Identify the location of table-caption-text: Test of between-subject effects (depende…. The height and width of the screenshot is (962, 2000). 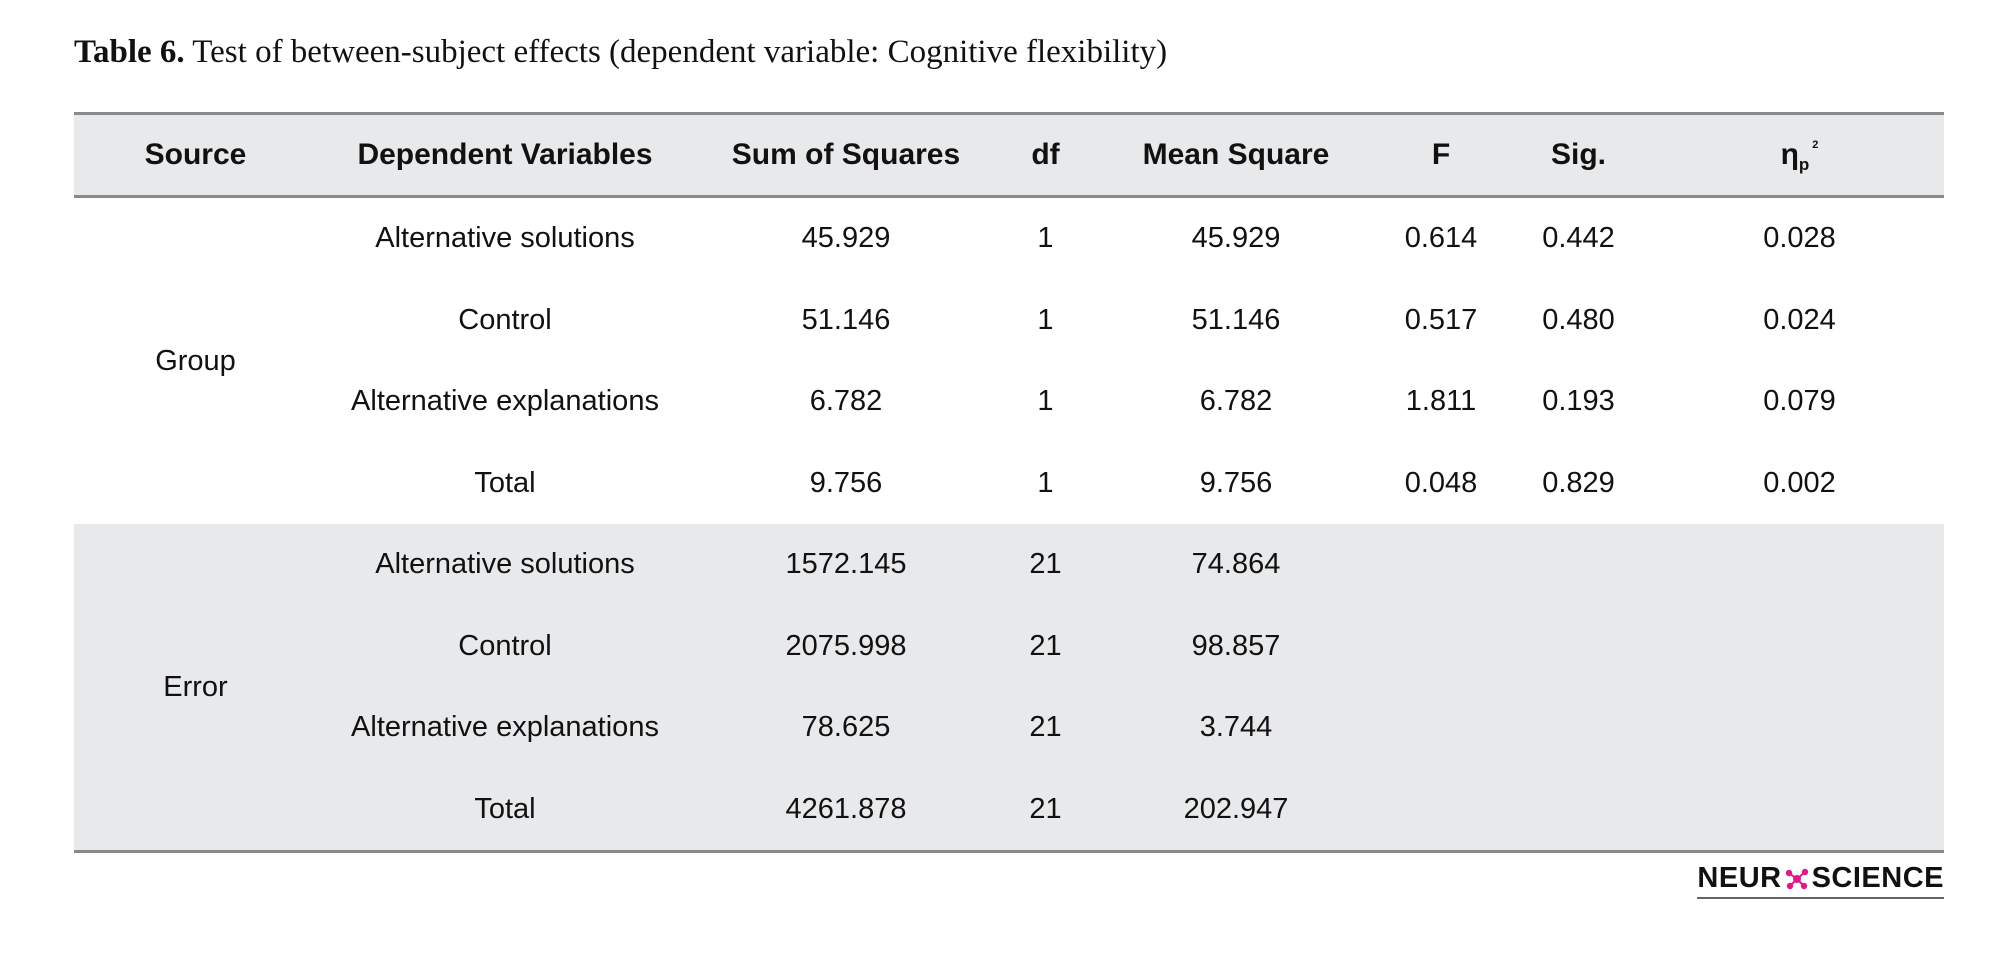
(676, 52).